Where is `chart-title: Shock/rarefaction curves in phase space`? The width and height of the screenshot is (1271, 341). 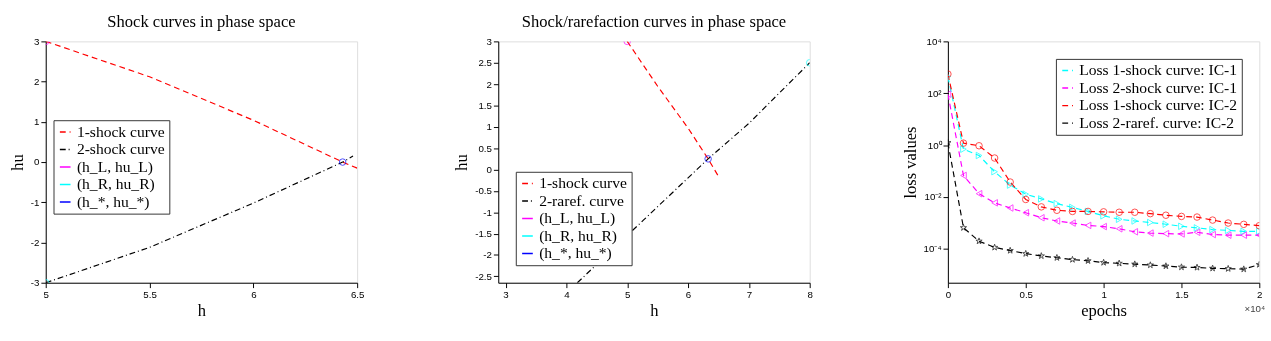 chart-title: Shock/rarefaction curves in phase space is located at coordinates (654, 21).